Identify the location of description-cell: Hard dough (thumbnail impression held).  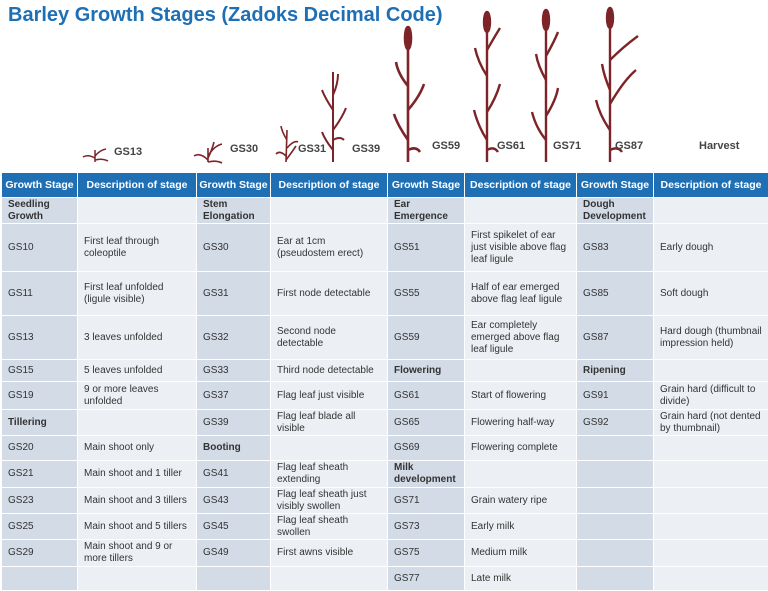
(711, 338).